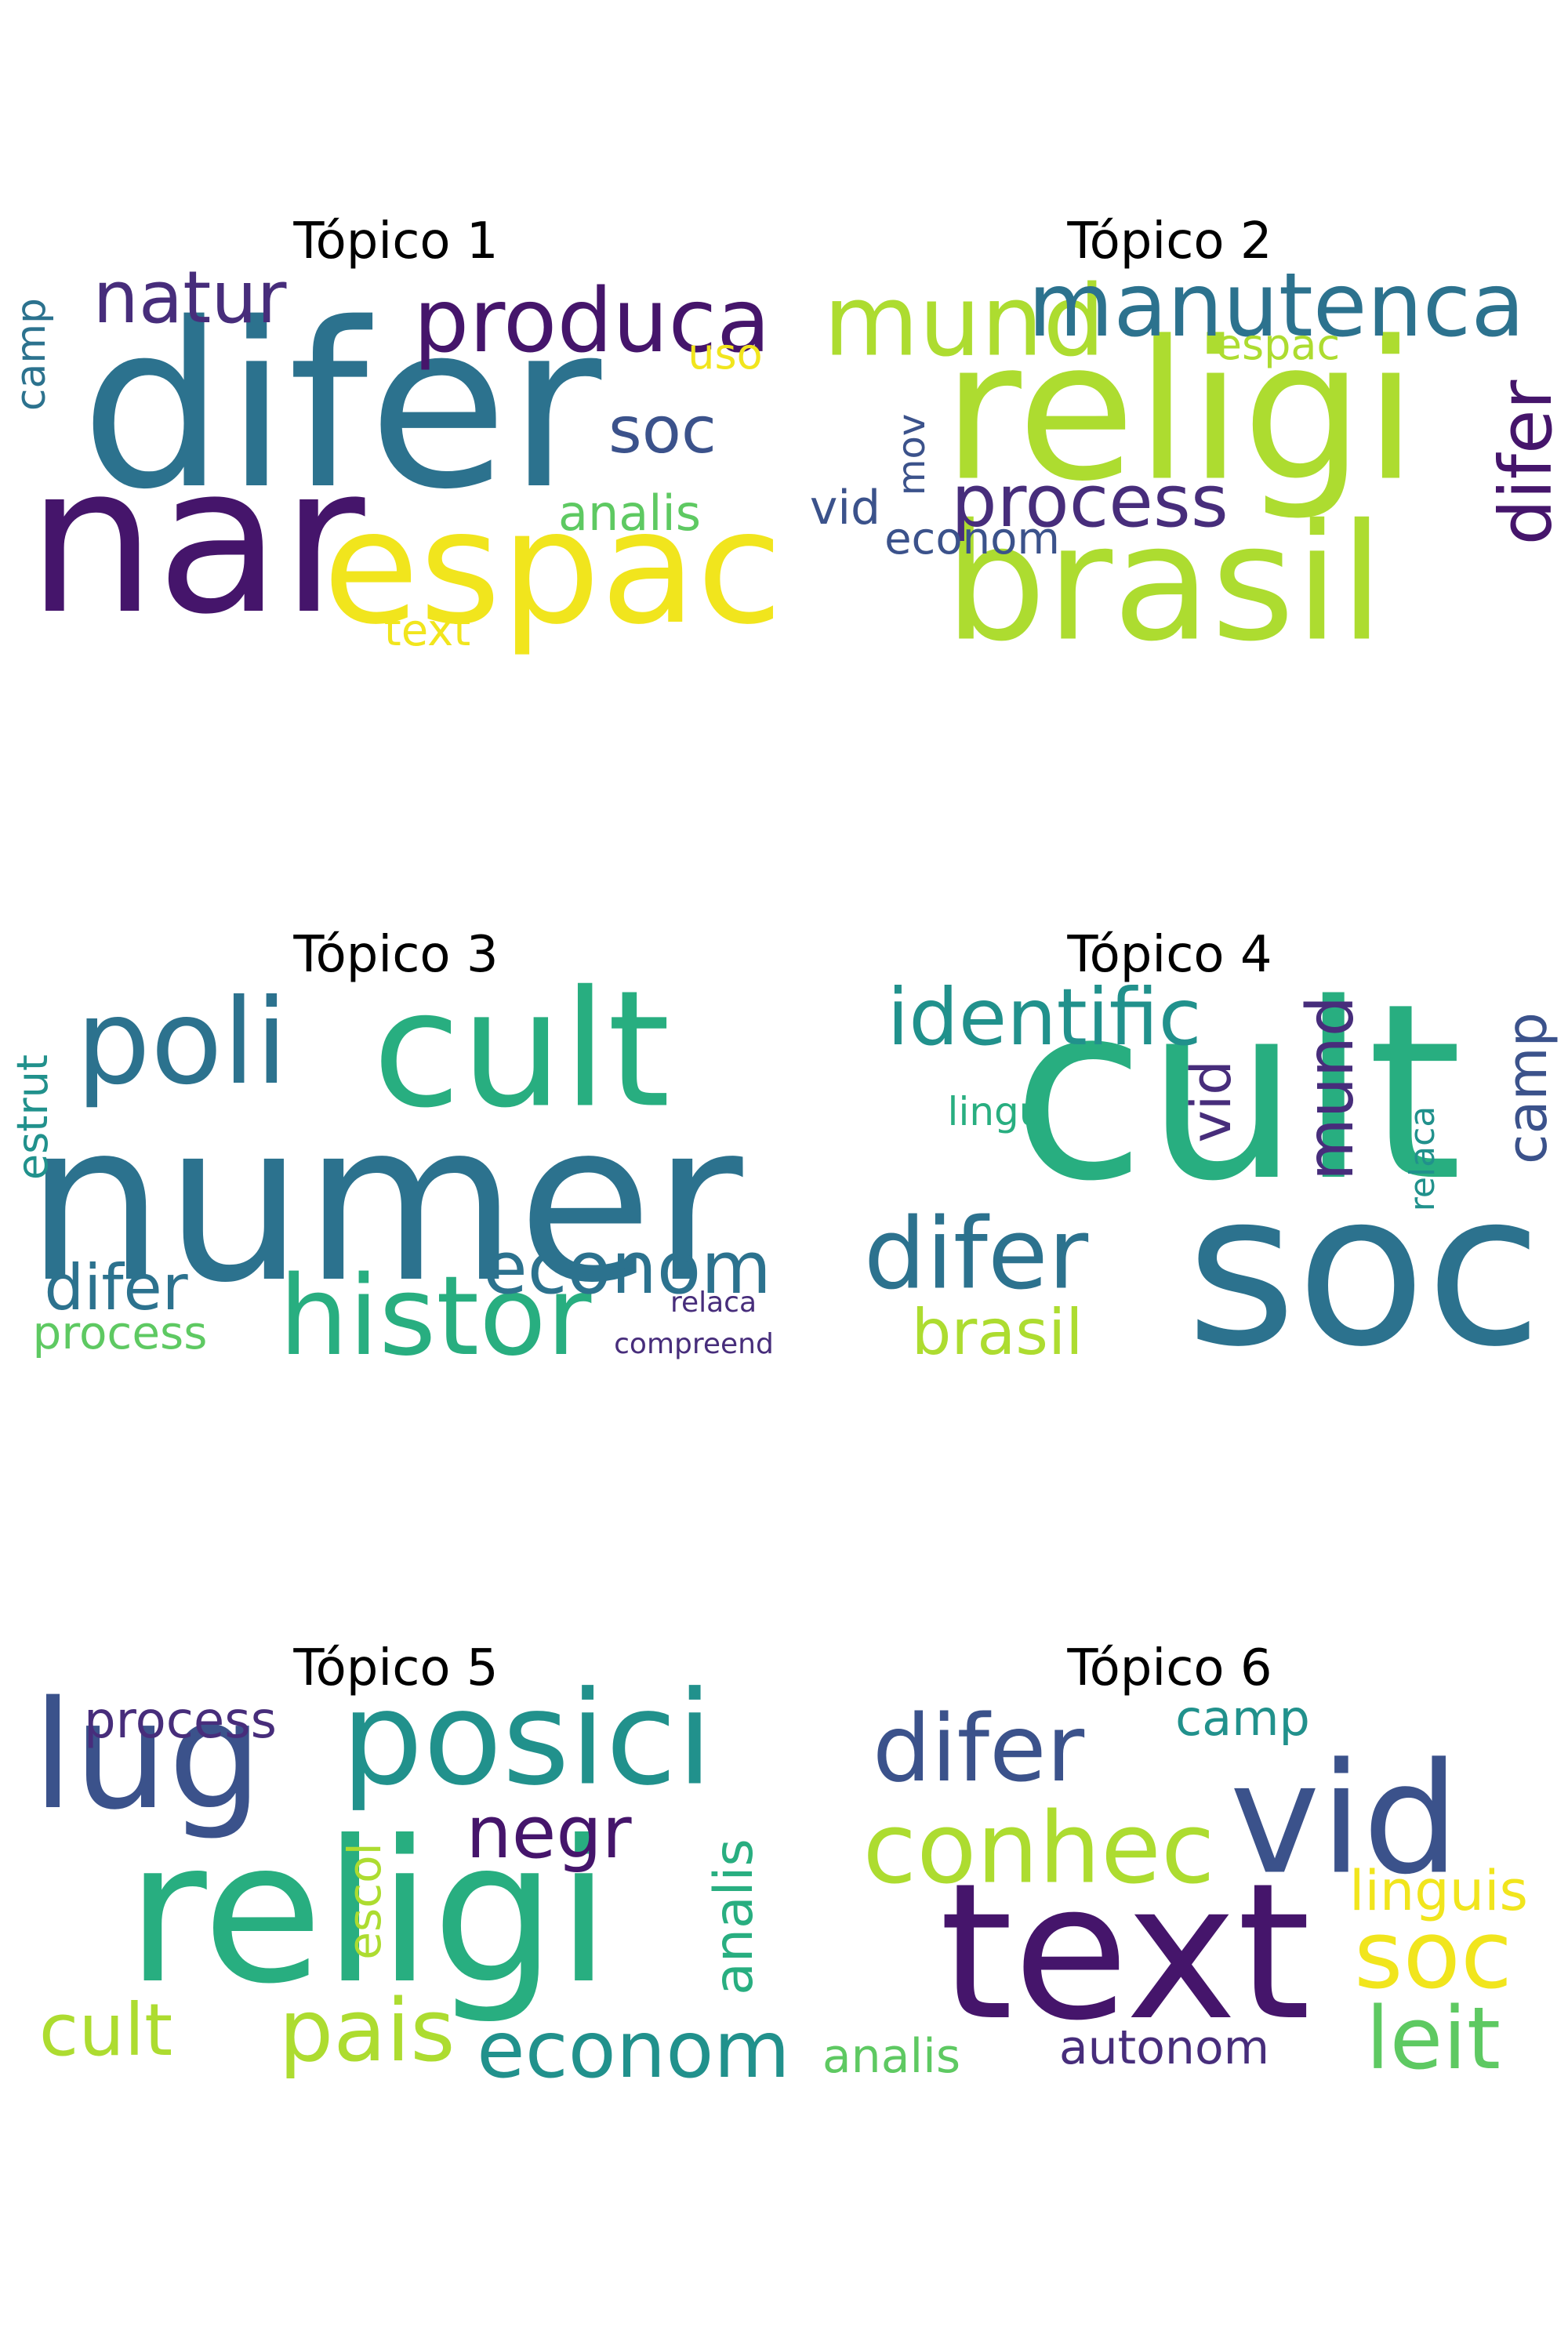 This screenshot has width=1568, height=2352. What do you see at coordinates (1169, 1668) in the screenshot?
I see `topic-title-6: Tópico 6` at bounding box center [1169, 1668].